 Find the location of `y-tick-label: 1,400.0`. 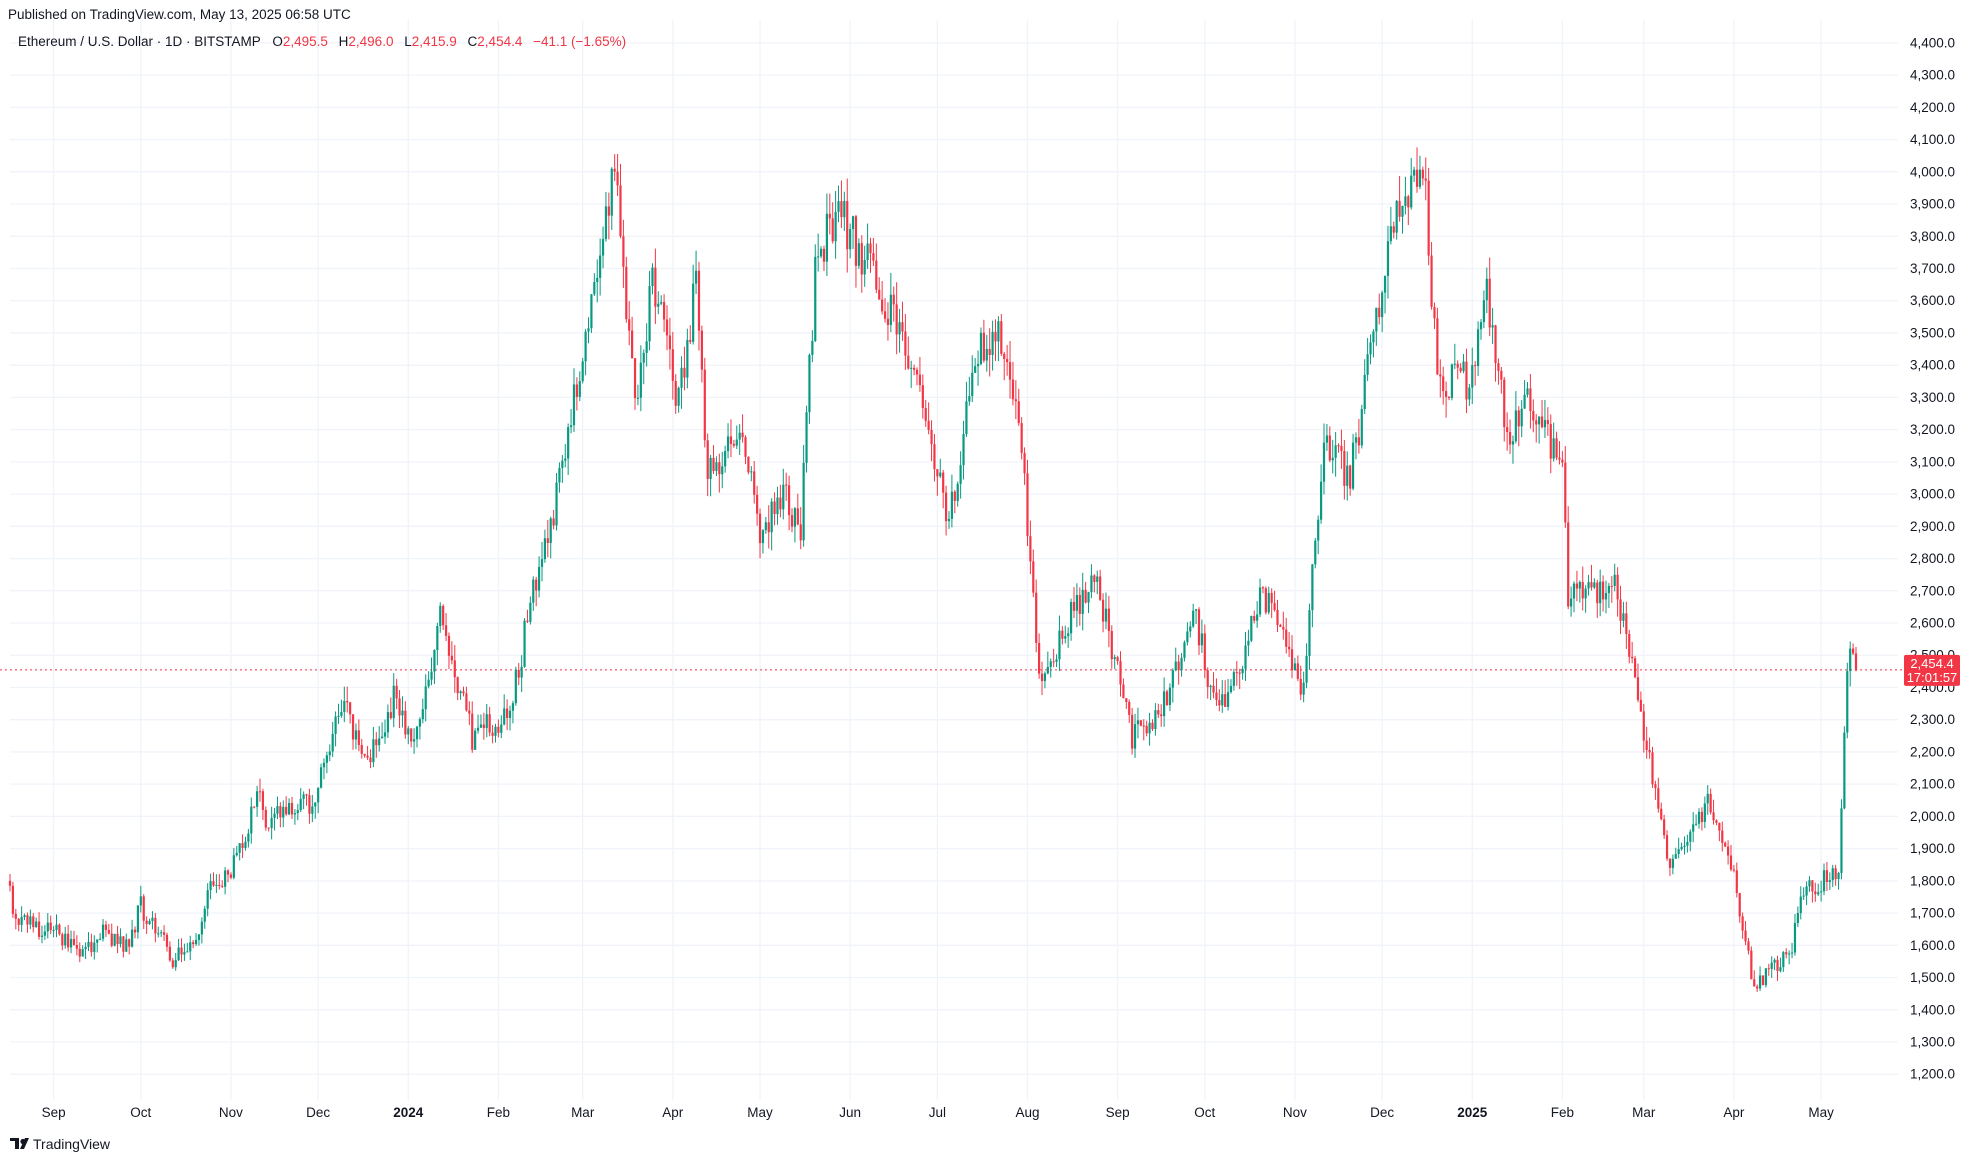

y-tick-label: 1,400.0 is located at coordinates (1932, 1009).